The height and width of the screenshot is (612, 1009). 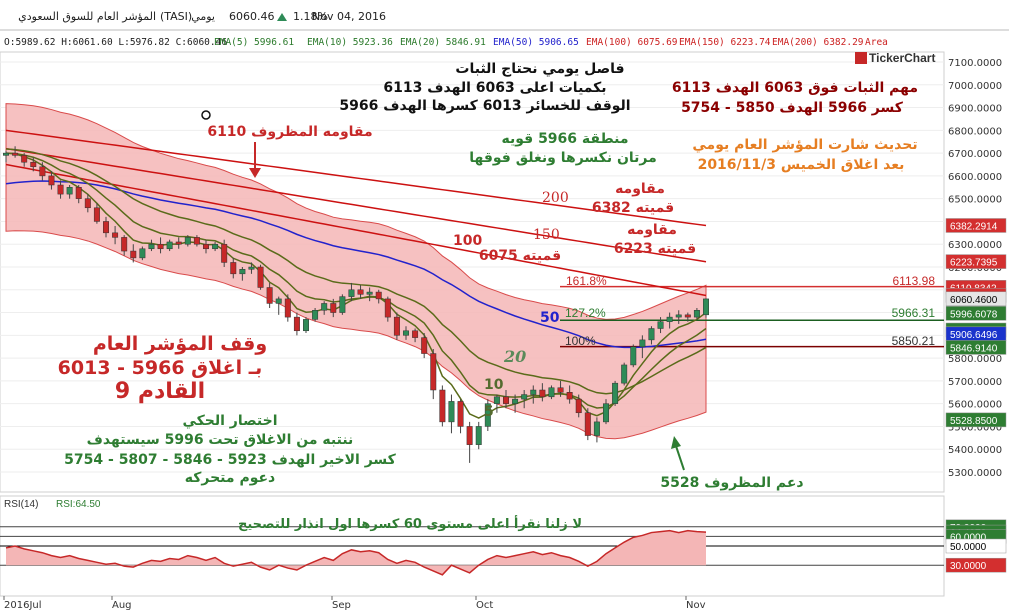 I want to click on price-tag-label: 5528.8500, so click(x=974, y=421).